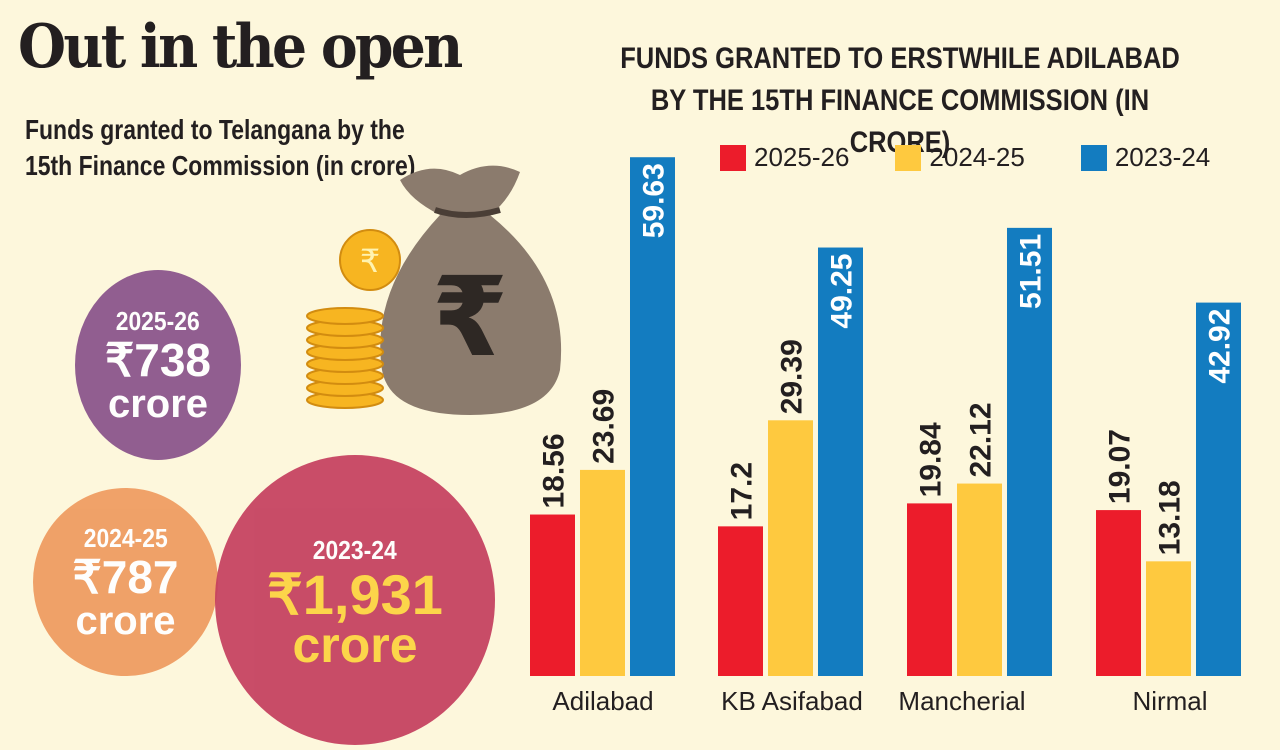  I want to click on circle-2025-26: 2025-26 ₹738 crore, so click(158, 365).